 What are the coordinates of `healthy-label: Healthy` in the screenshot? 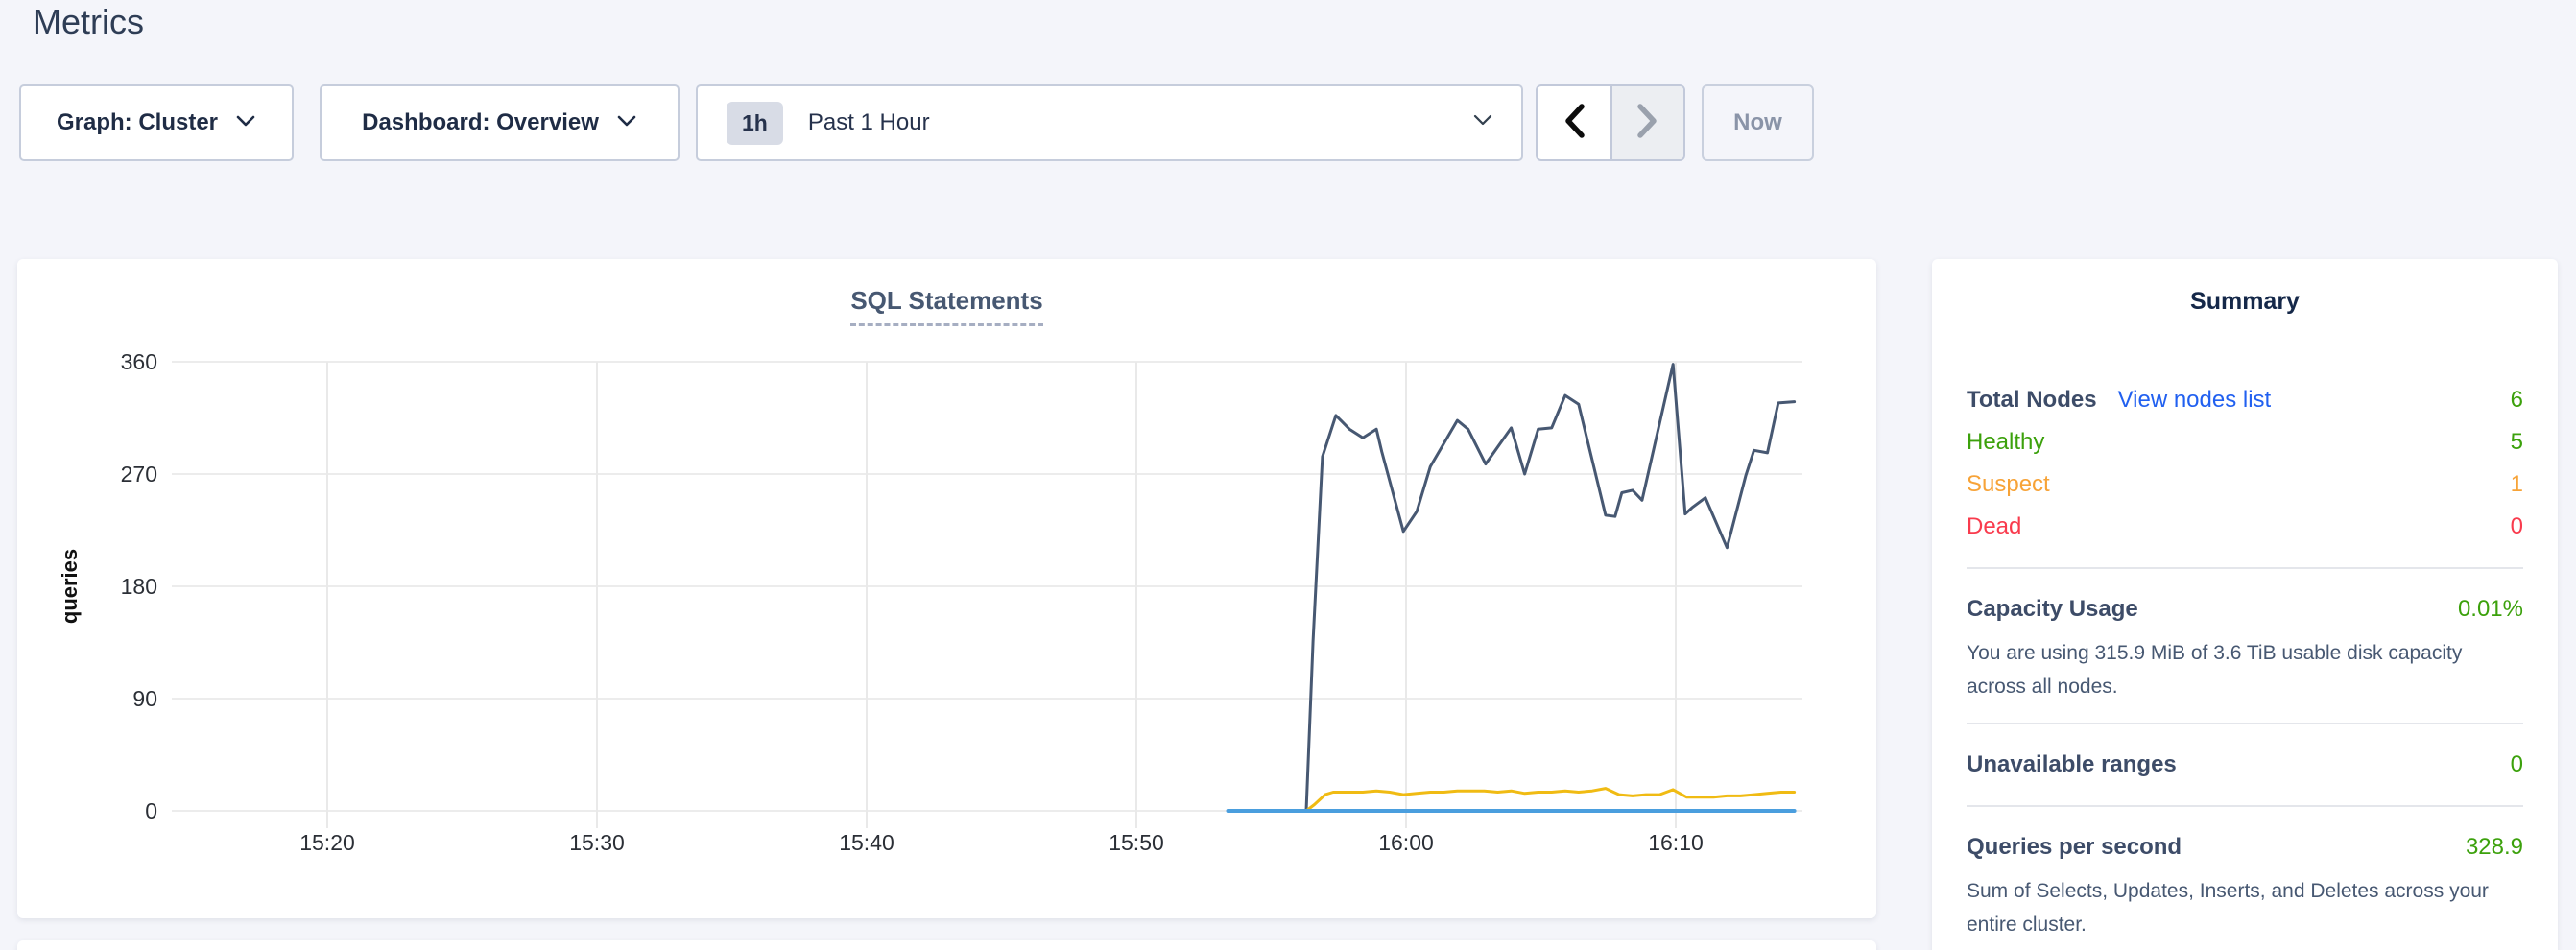 It's located at (2006, 442).